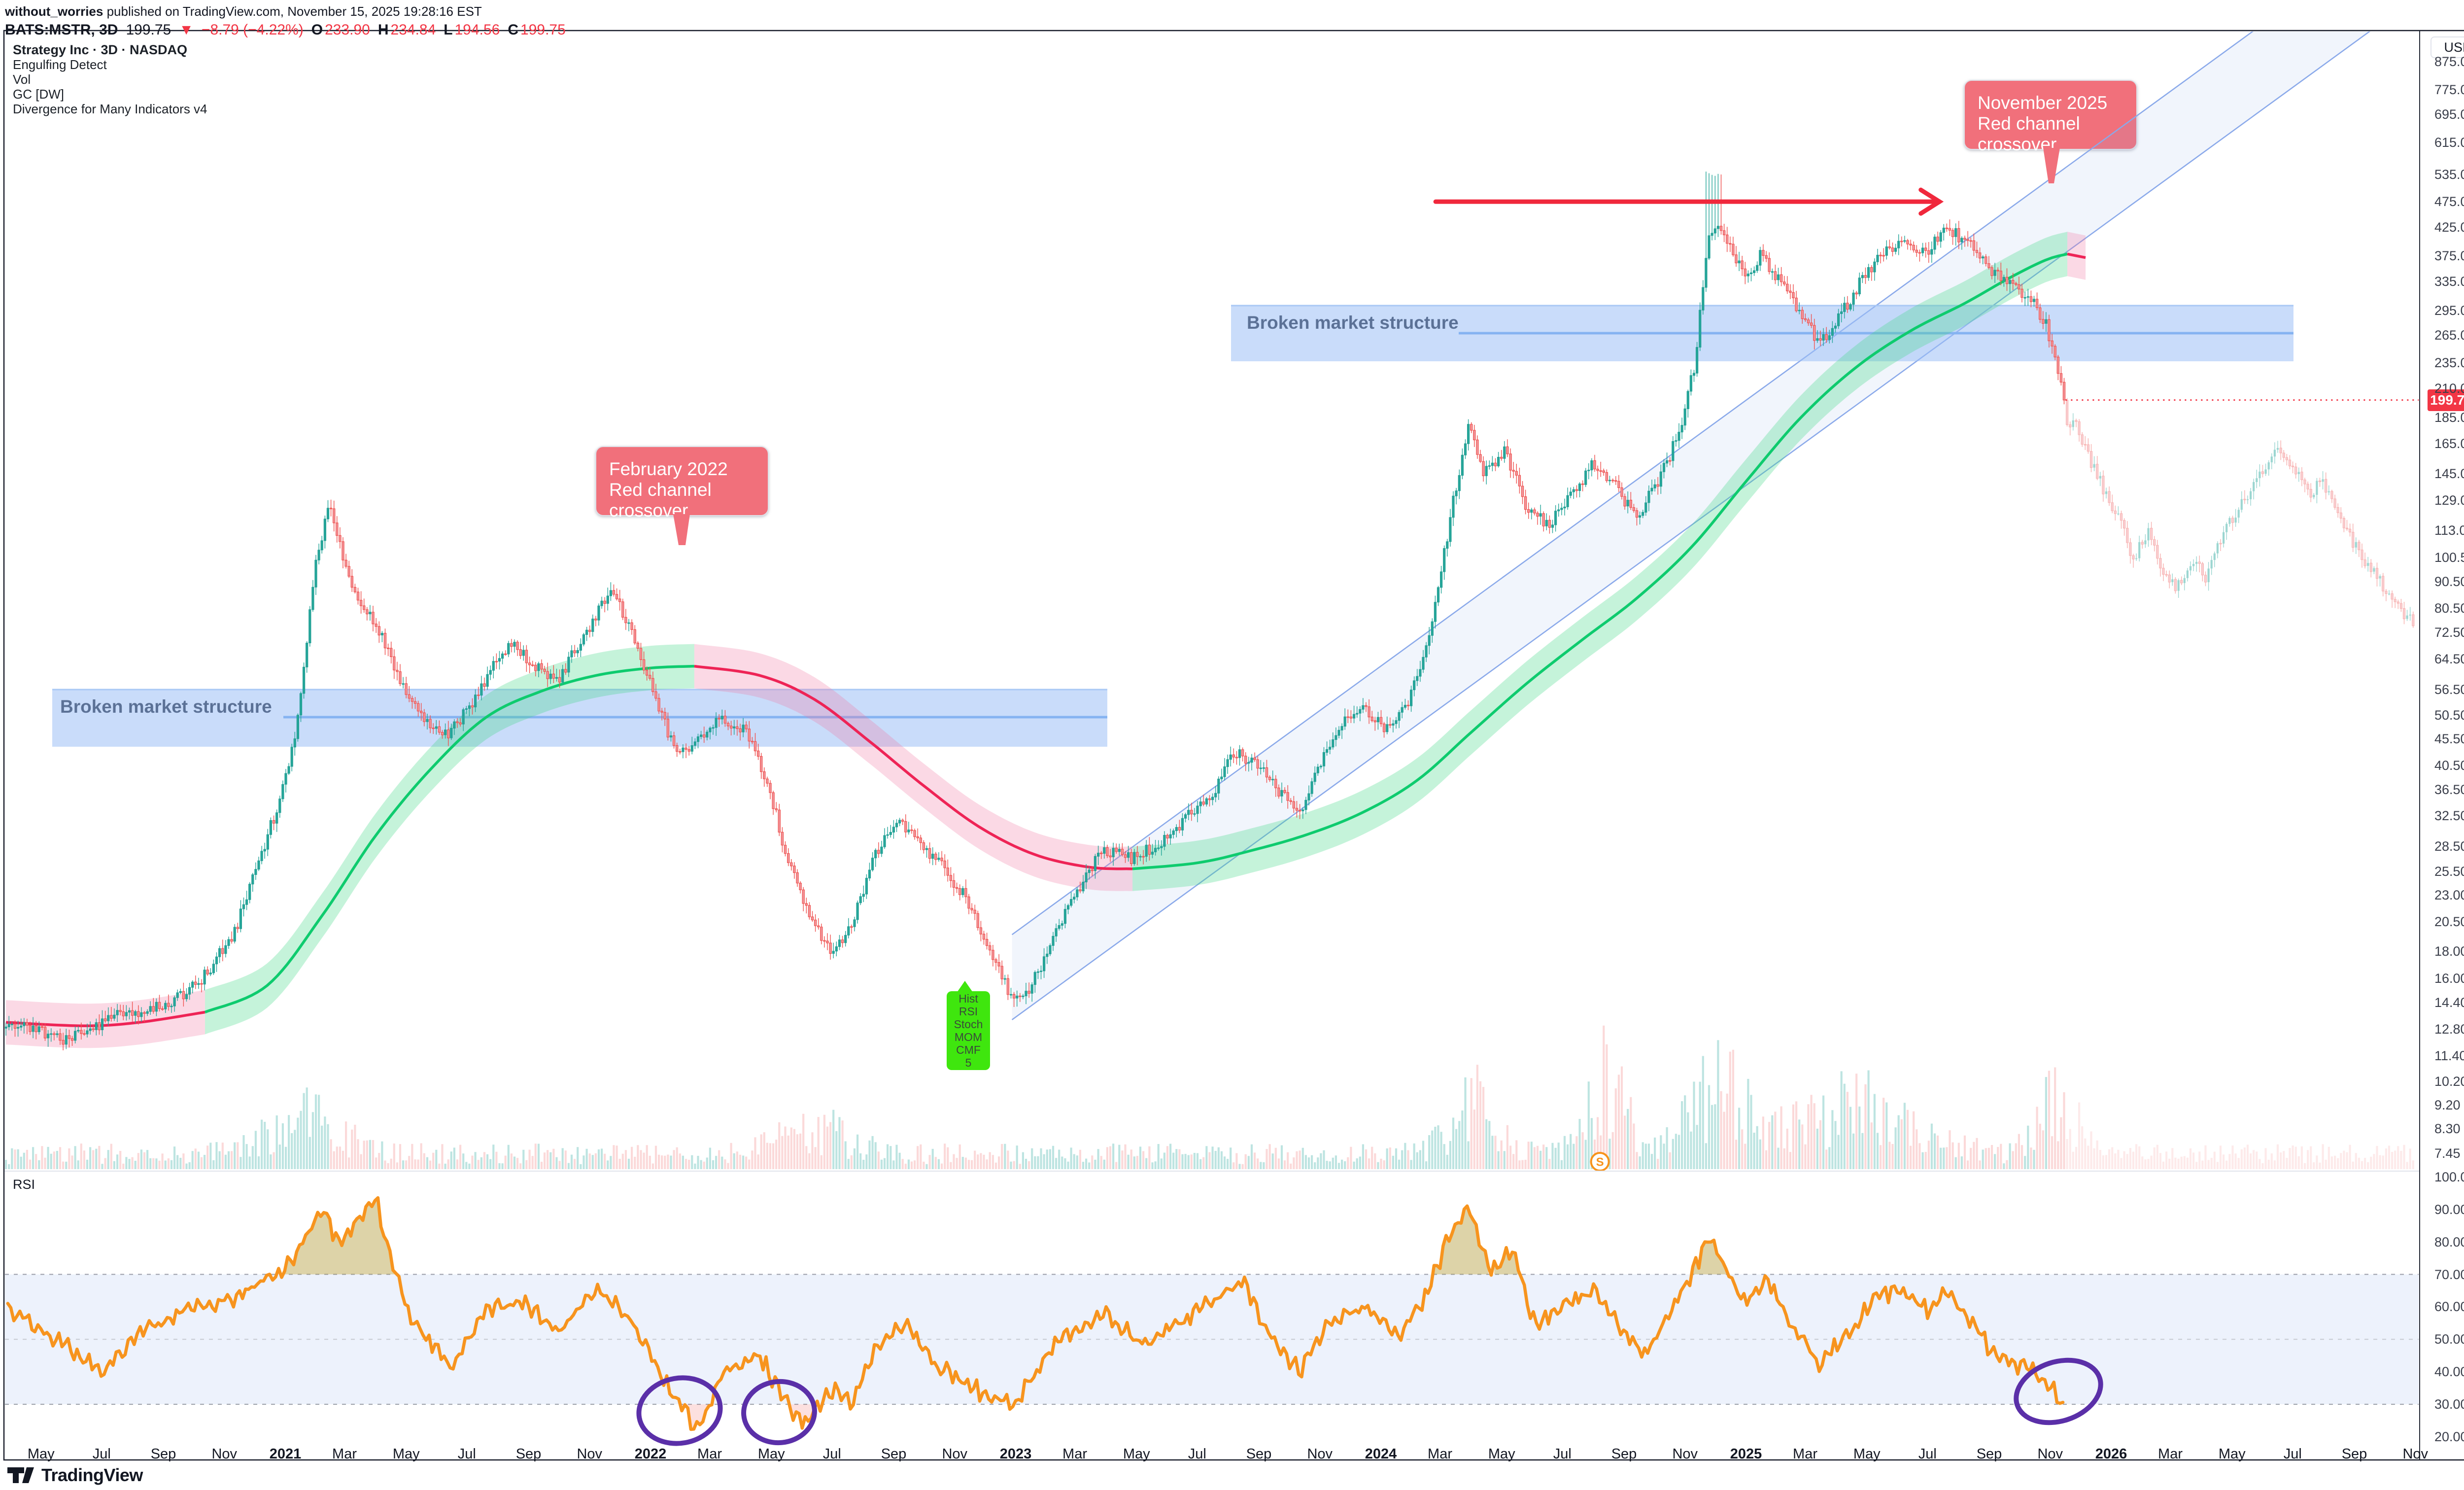  I want to click on tradingview-footer: TradingView, so click(75, 1475).